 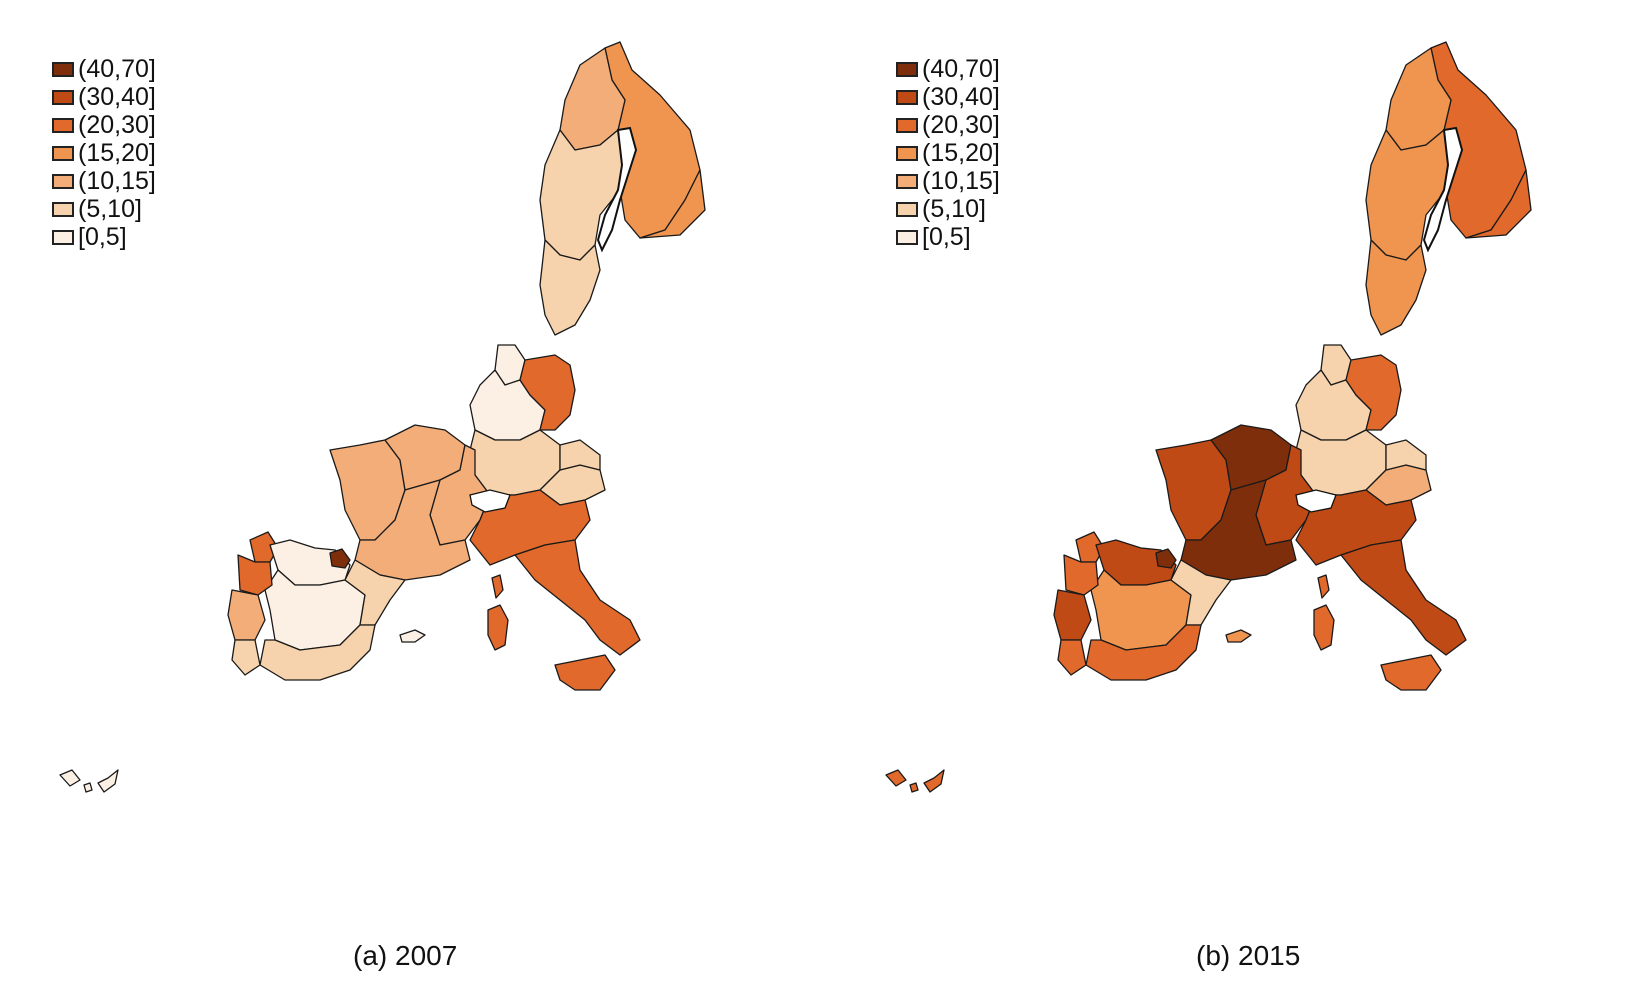 I want to click on panel-caption: (a) 2007, so click(x=405, y=955).